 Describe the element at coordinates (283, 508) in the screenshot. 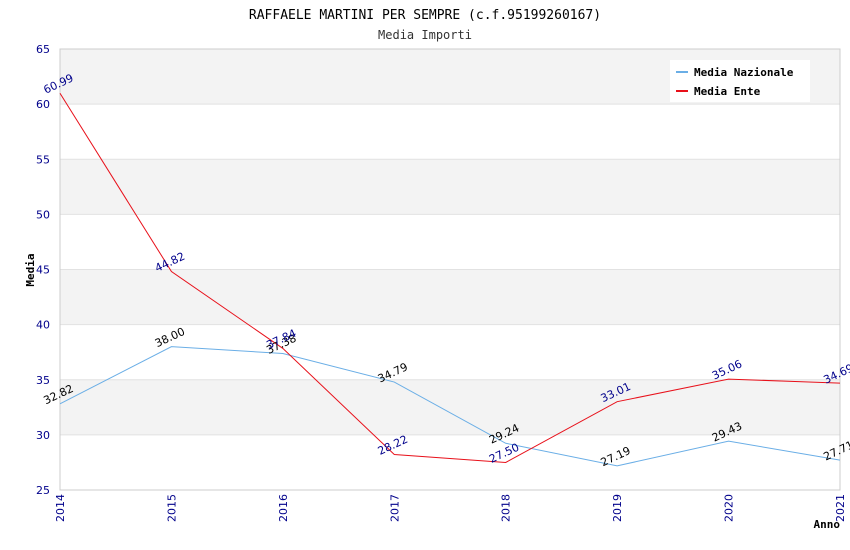

I see `x-tick-label: 2016` at that location.